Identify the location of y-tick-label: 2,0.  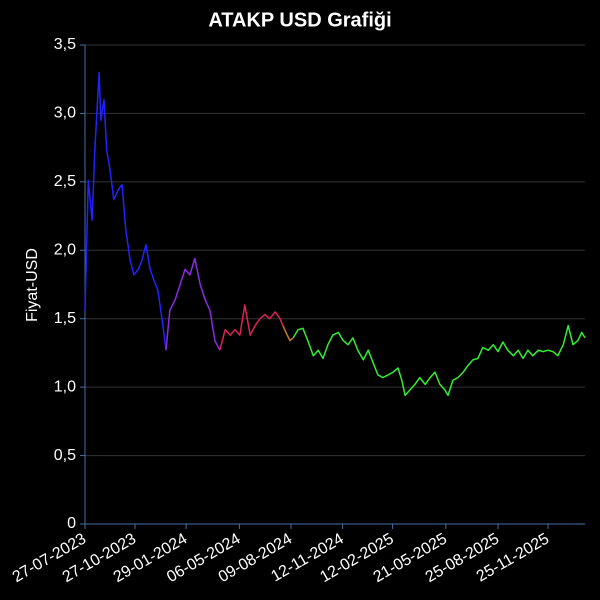
(65, 250).